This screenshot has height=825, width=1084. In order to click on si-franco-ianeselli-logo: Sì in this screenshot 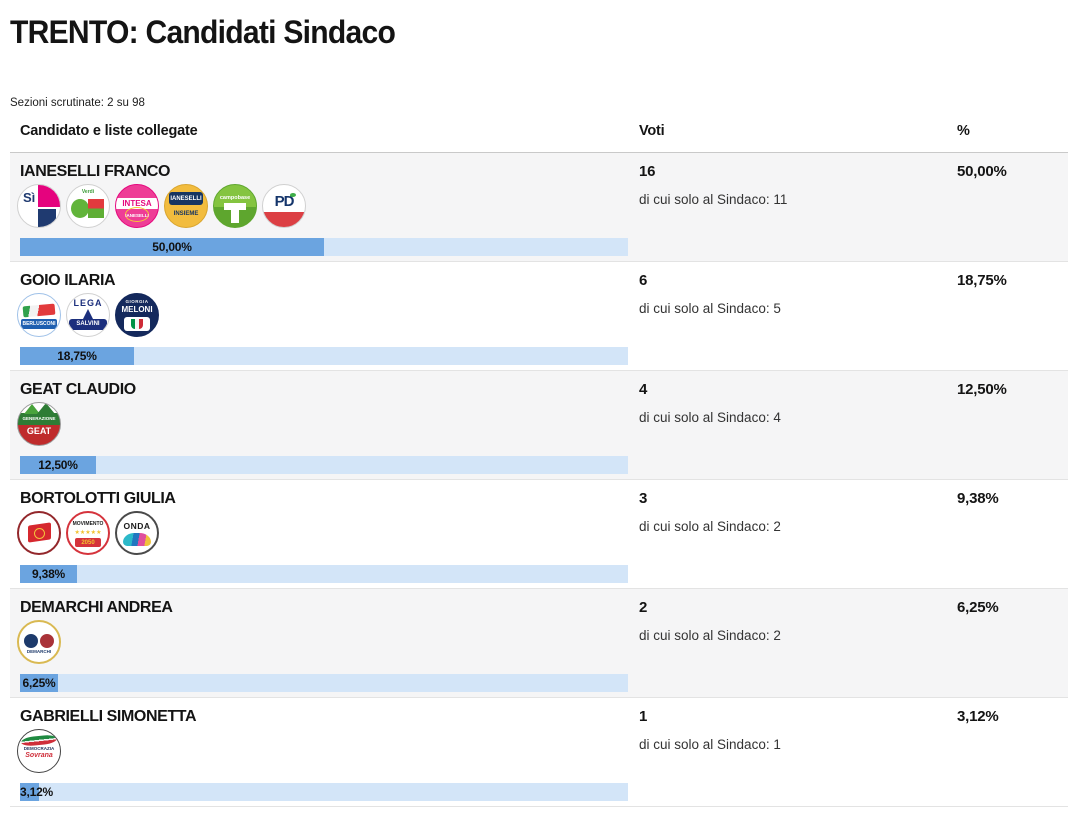, I will do `click(39, 206)`.